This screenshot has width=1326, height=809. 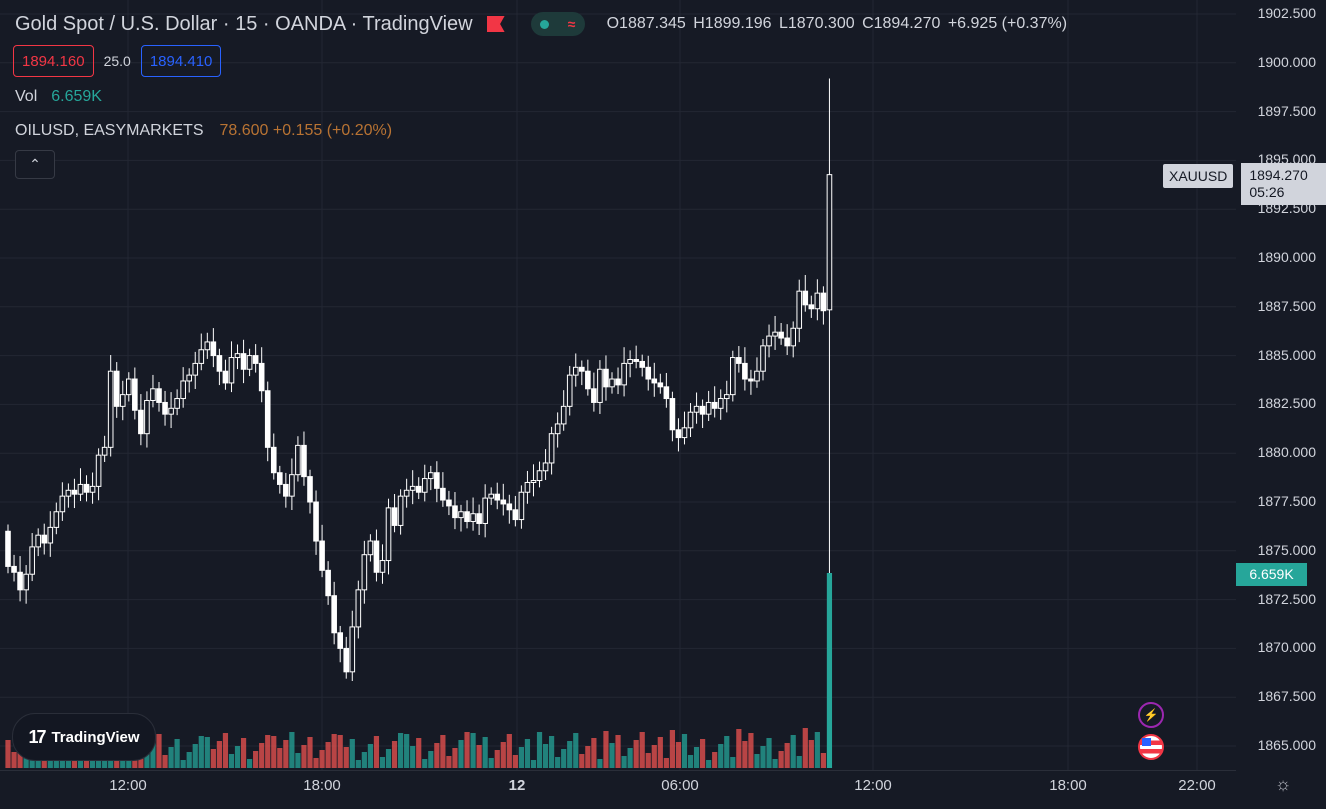 What do you see at coordinates (1283, 784) in the screenshot?
I see `settings-gear-icon: ☼` at bounding box center [1283, 784].